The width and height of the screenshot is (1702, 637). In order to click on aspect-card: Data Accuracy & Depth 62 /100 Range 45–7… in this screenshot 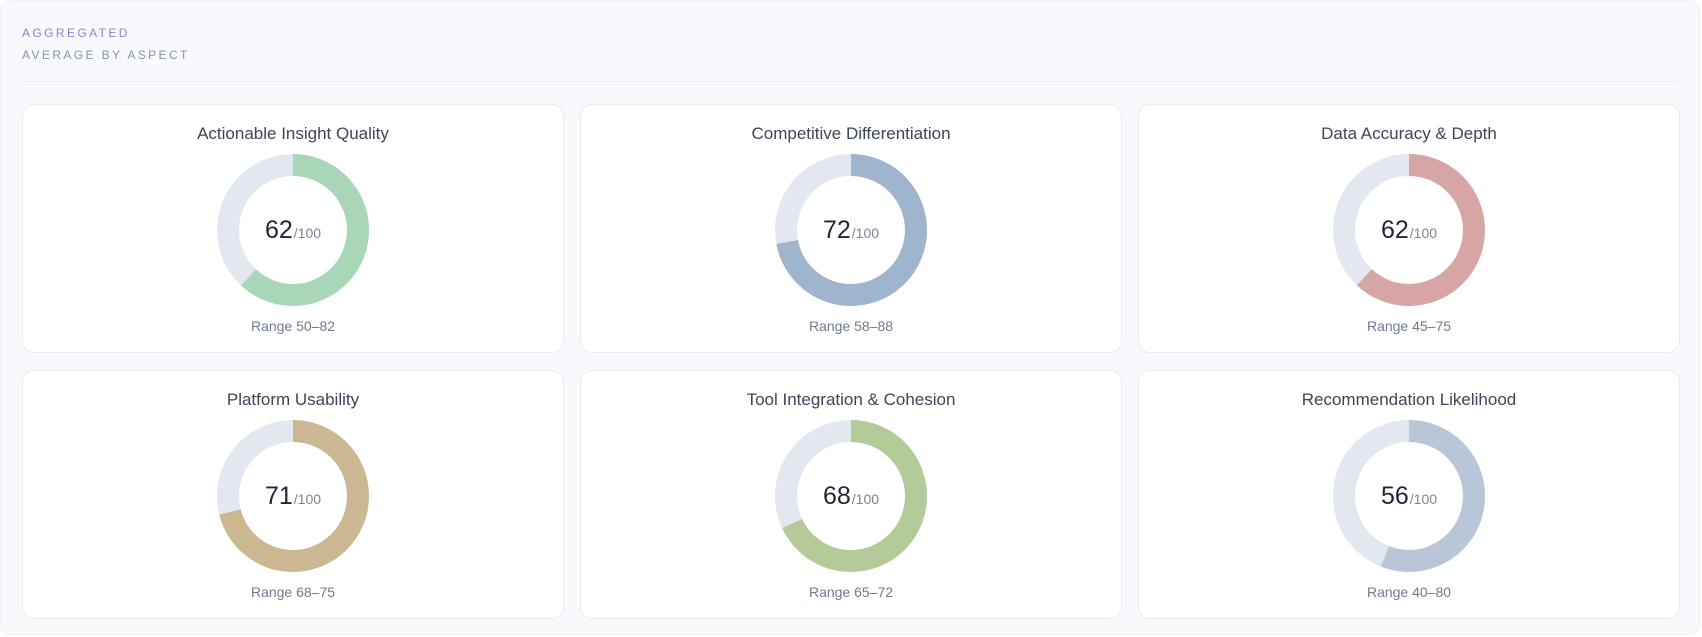, I will do `click(1409, 228)`.